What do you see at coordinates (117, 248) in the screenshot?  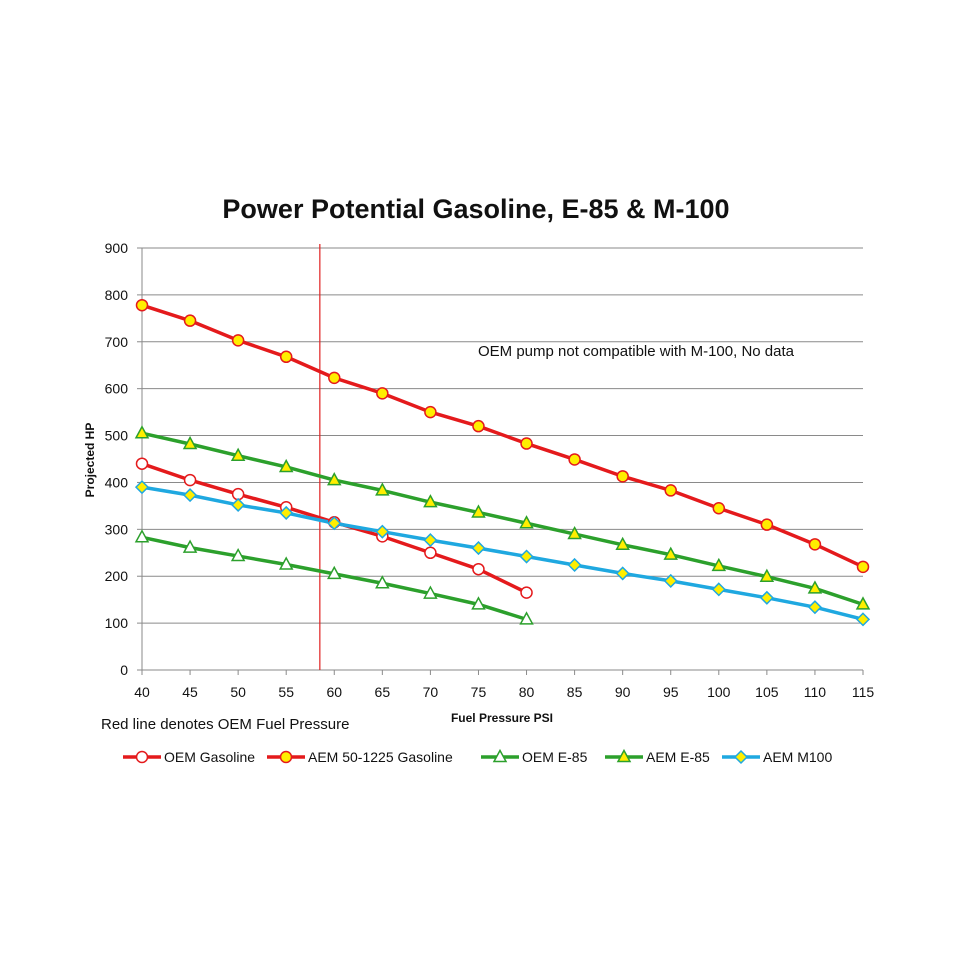 I see `y-tick-label-900: 900` at bounding box center [117, 248].